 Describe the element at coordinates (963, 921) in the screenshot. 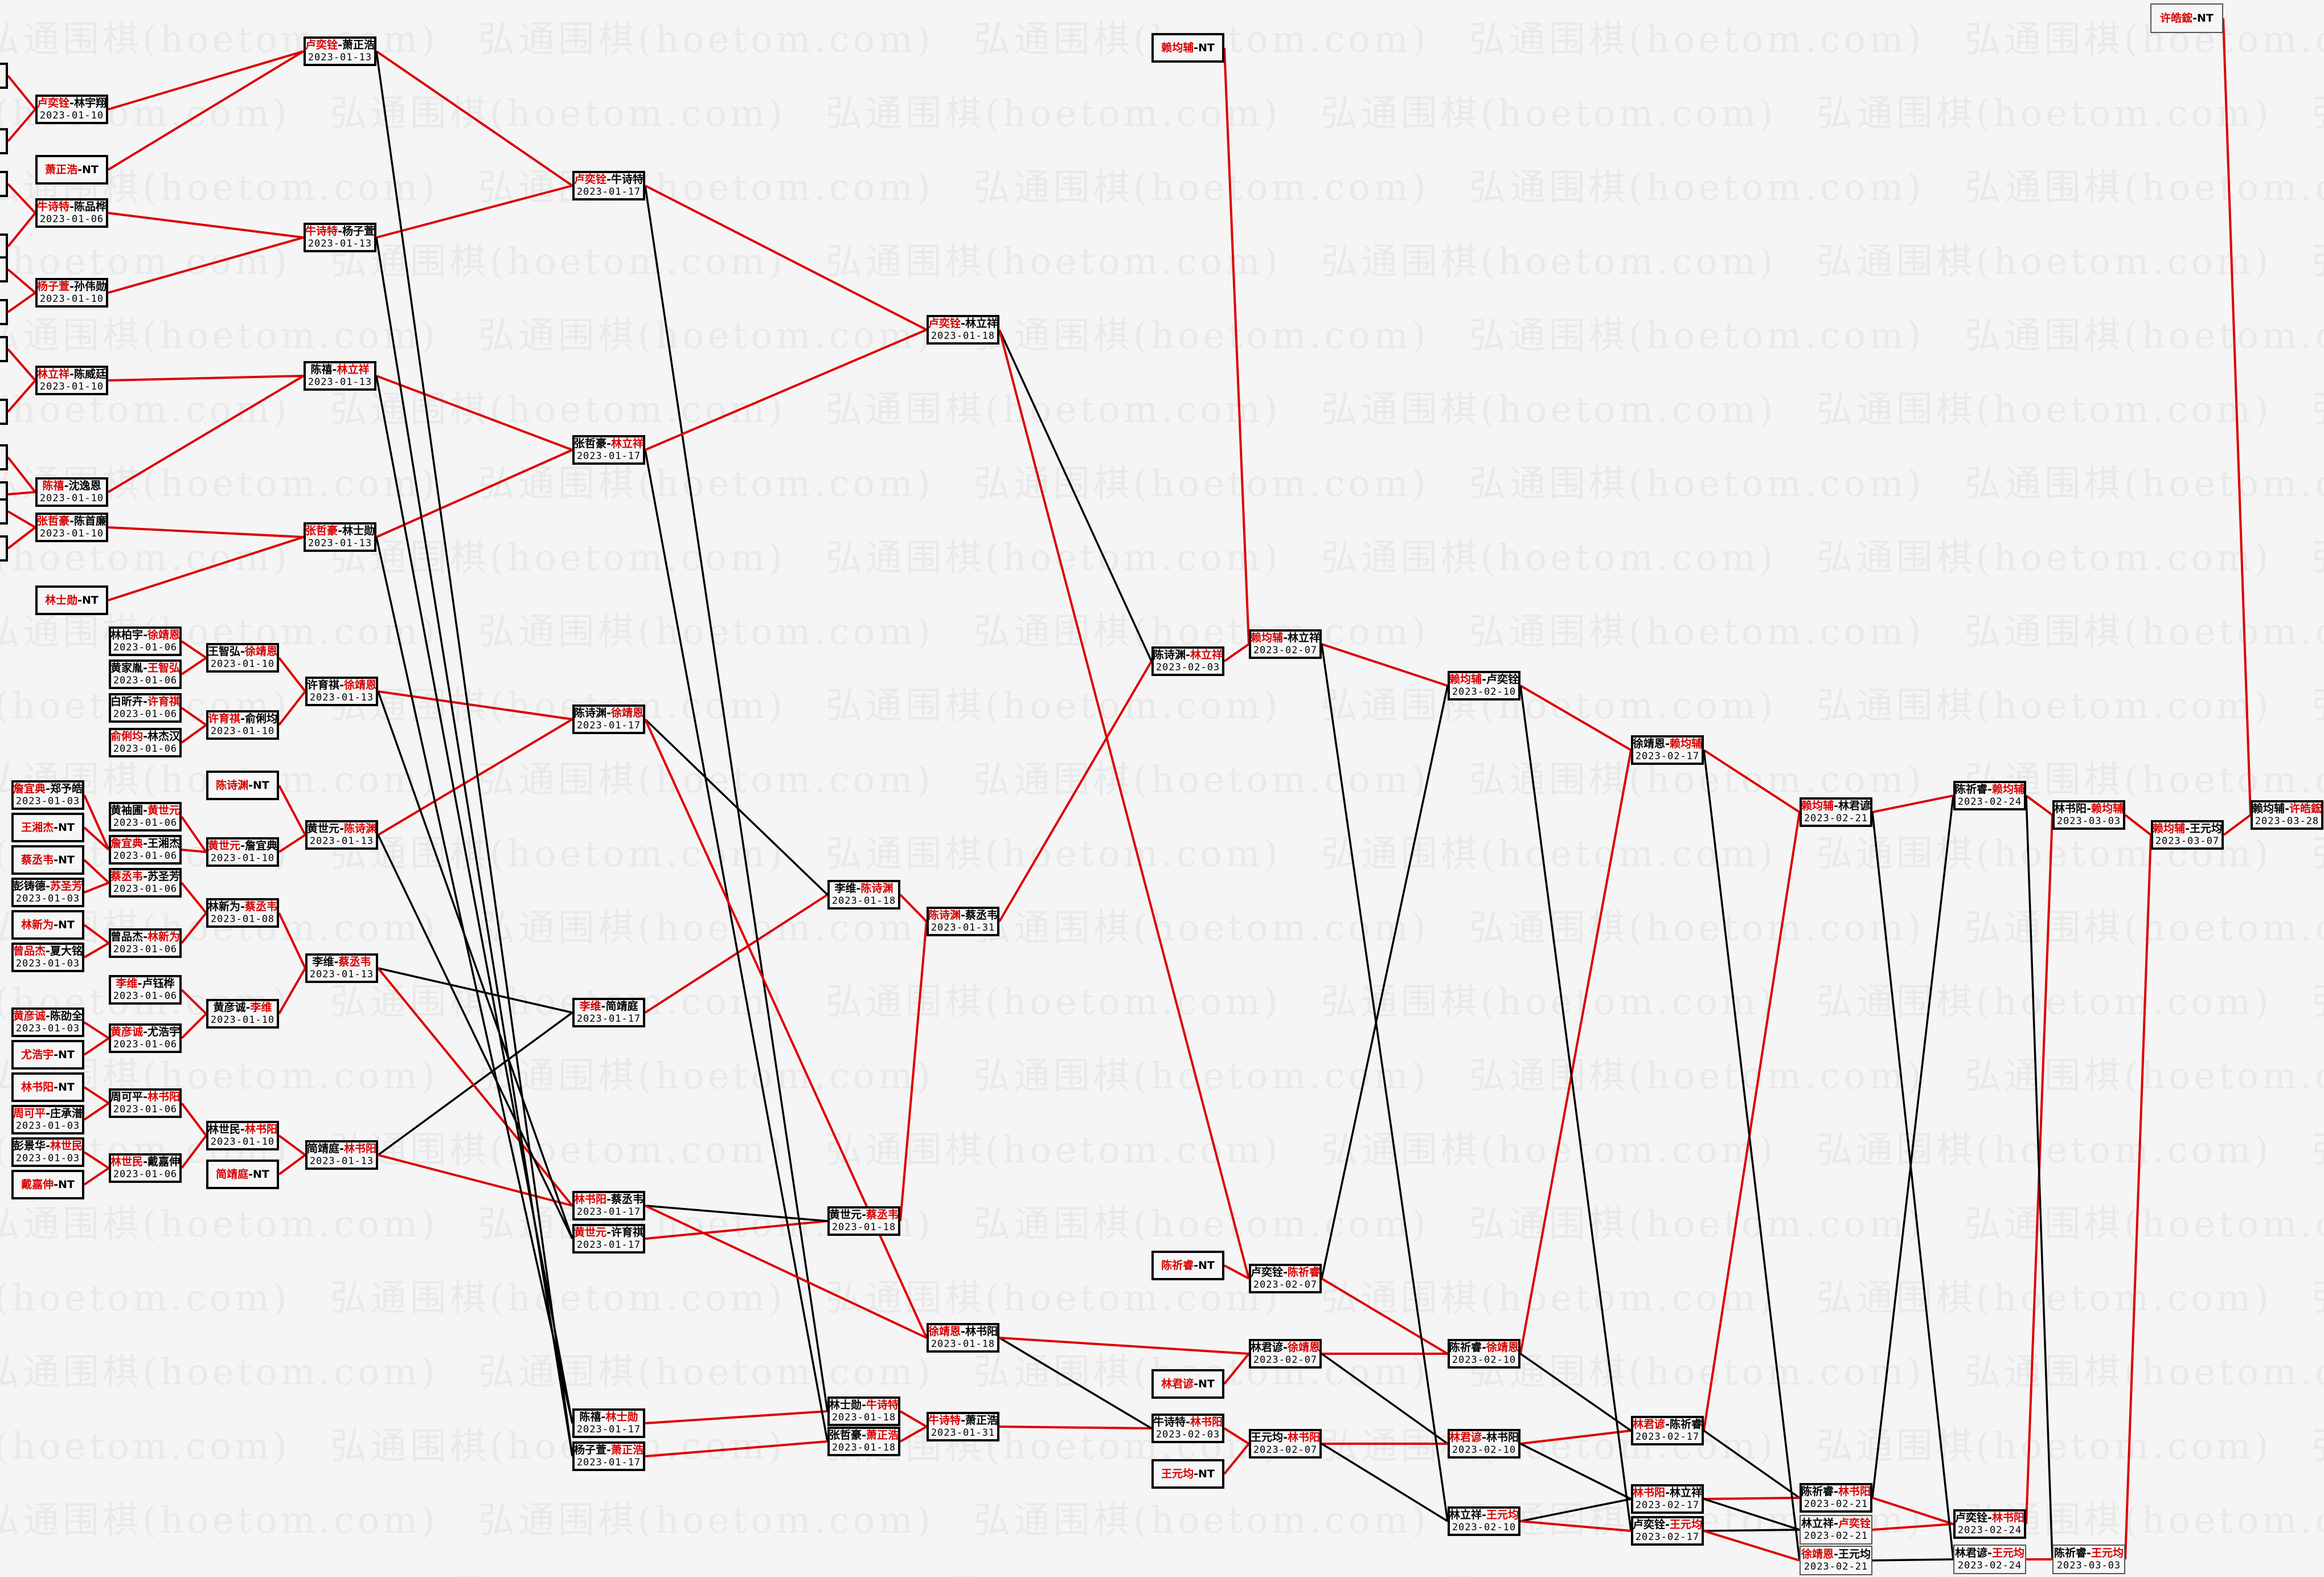

I see `match-box: 陈诗渊-蔡丞韦 2023-01-31` at that location.